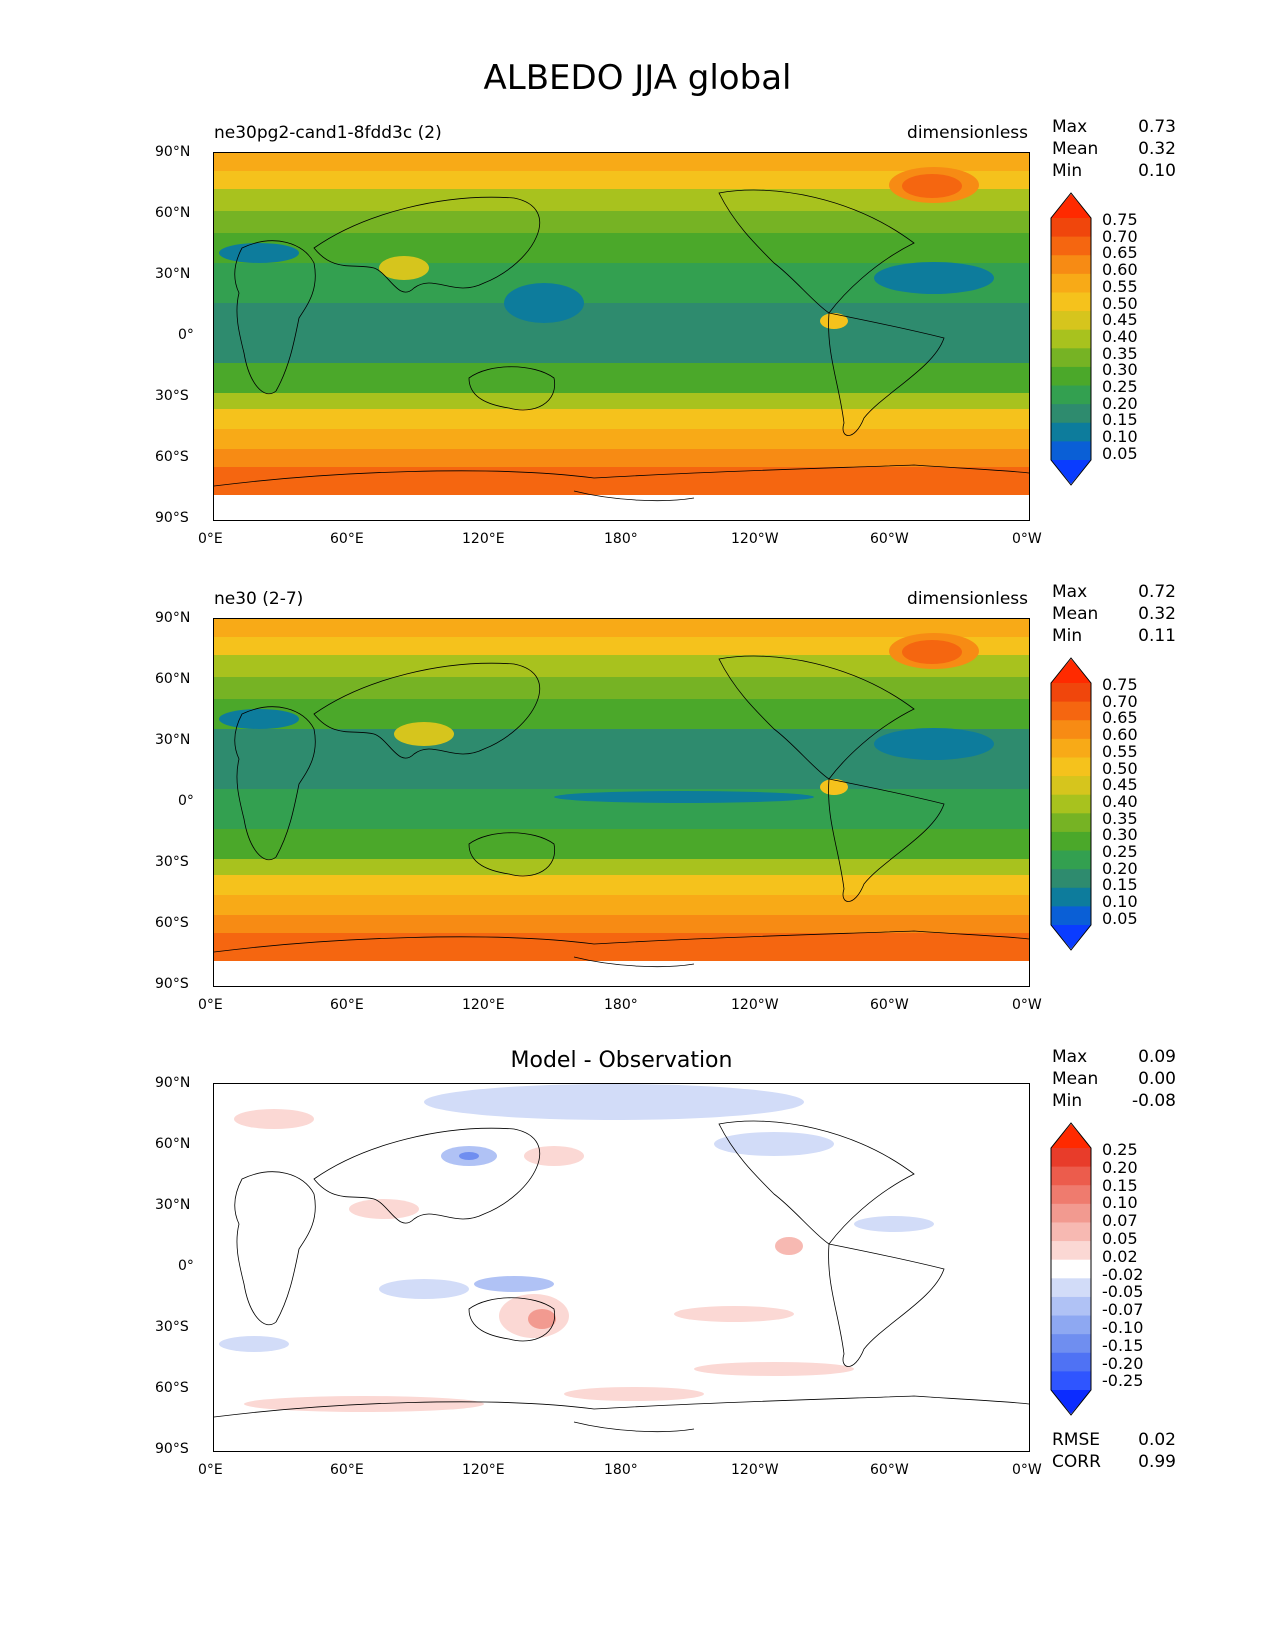 This screenshot has width=1275, height=1650. I want to click on p1-lon-tick: 60°W, so click(889, 539).